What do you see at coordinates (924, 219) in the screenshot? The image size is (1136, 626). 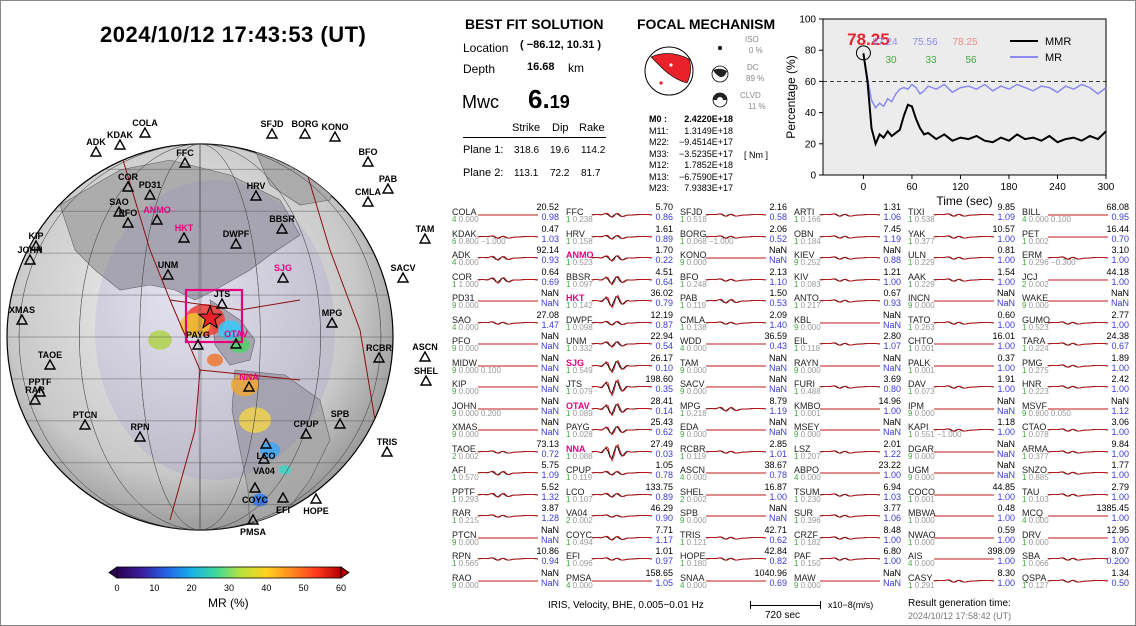 I see `station-coefficients: 0.538` at bounding box center [924, 219].